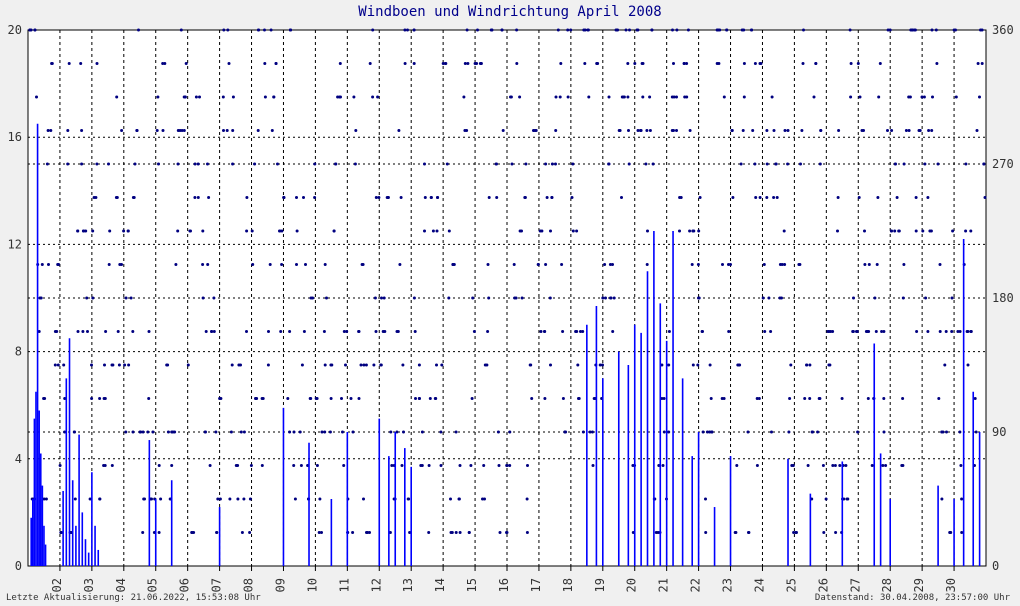 Image resolution: width=1020 pixels, height=606 pixels. What do you see at coordinates (153, 585) in the screenshot?
I see `x-tick-label: 05` at bounding box center [153, 585].